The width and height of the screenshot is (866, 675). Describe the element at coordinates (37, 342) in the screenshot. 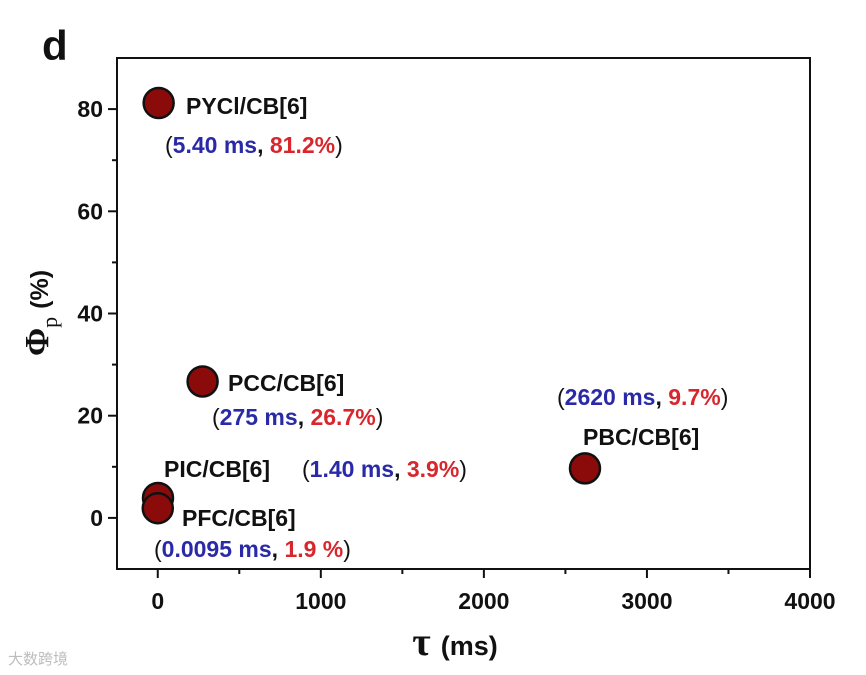

I see `y-axis-symbol: Φ` at that location.